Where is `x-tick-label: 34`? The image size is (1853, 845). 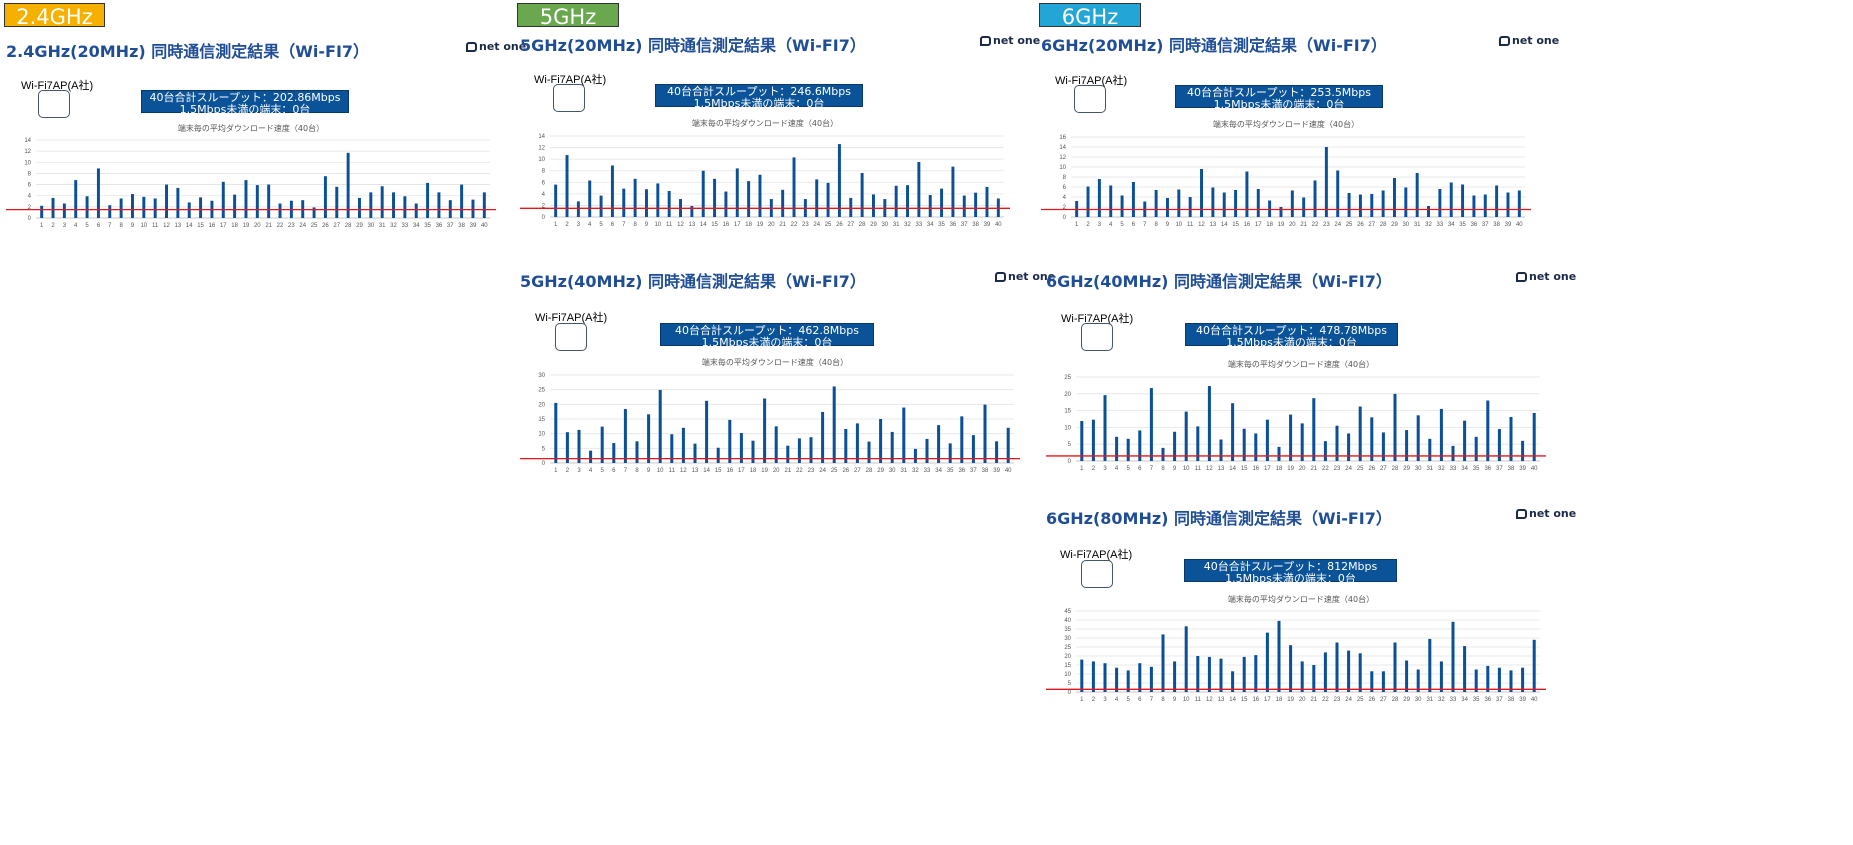 x-tick-label: 34 is located at coordinates (1464, 700).